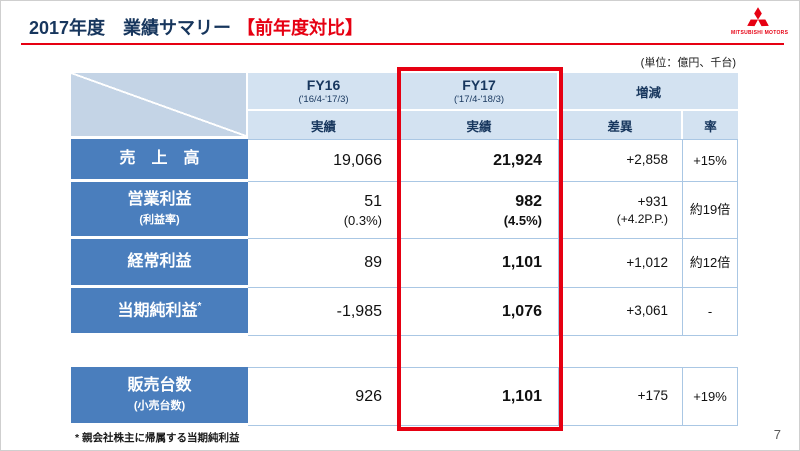 Image resolution: width=800 pixels, height=451 pixels. What do you see at coordinates (323, 99) in the screenshot?
I see `fy16-period: ('16/4-'17/3)` at bounding box center [323, 99].